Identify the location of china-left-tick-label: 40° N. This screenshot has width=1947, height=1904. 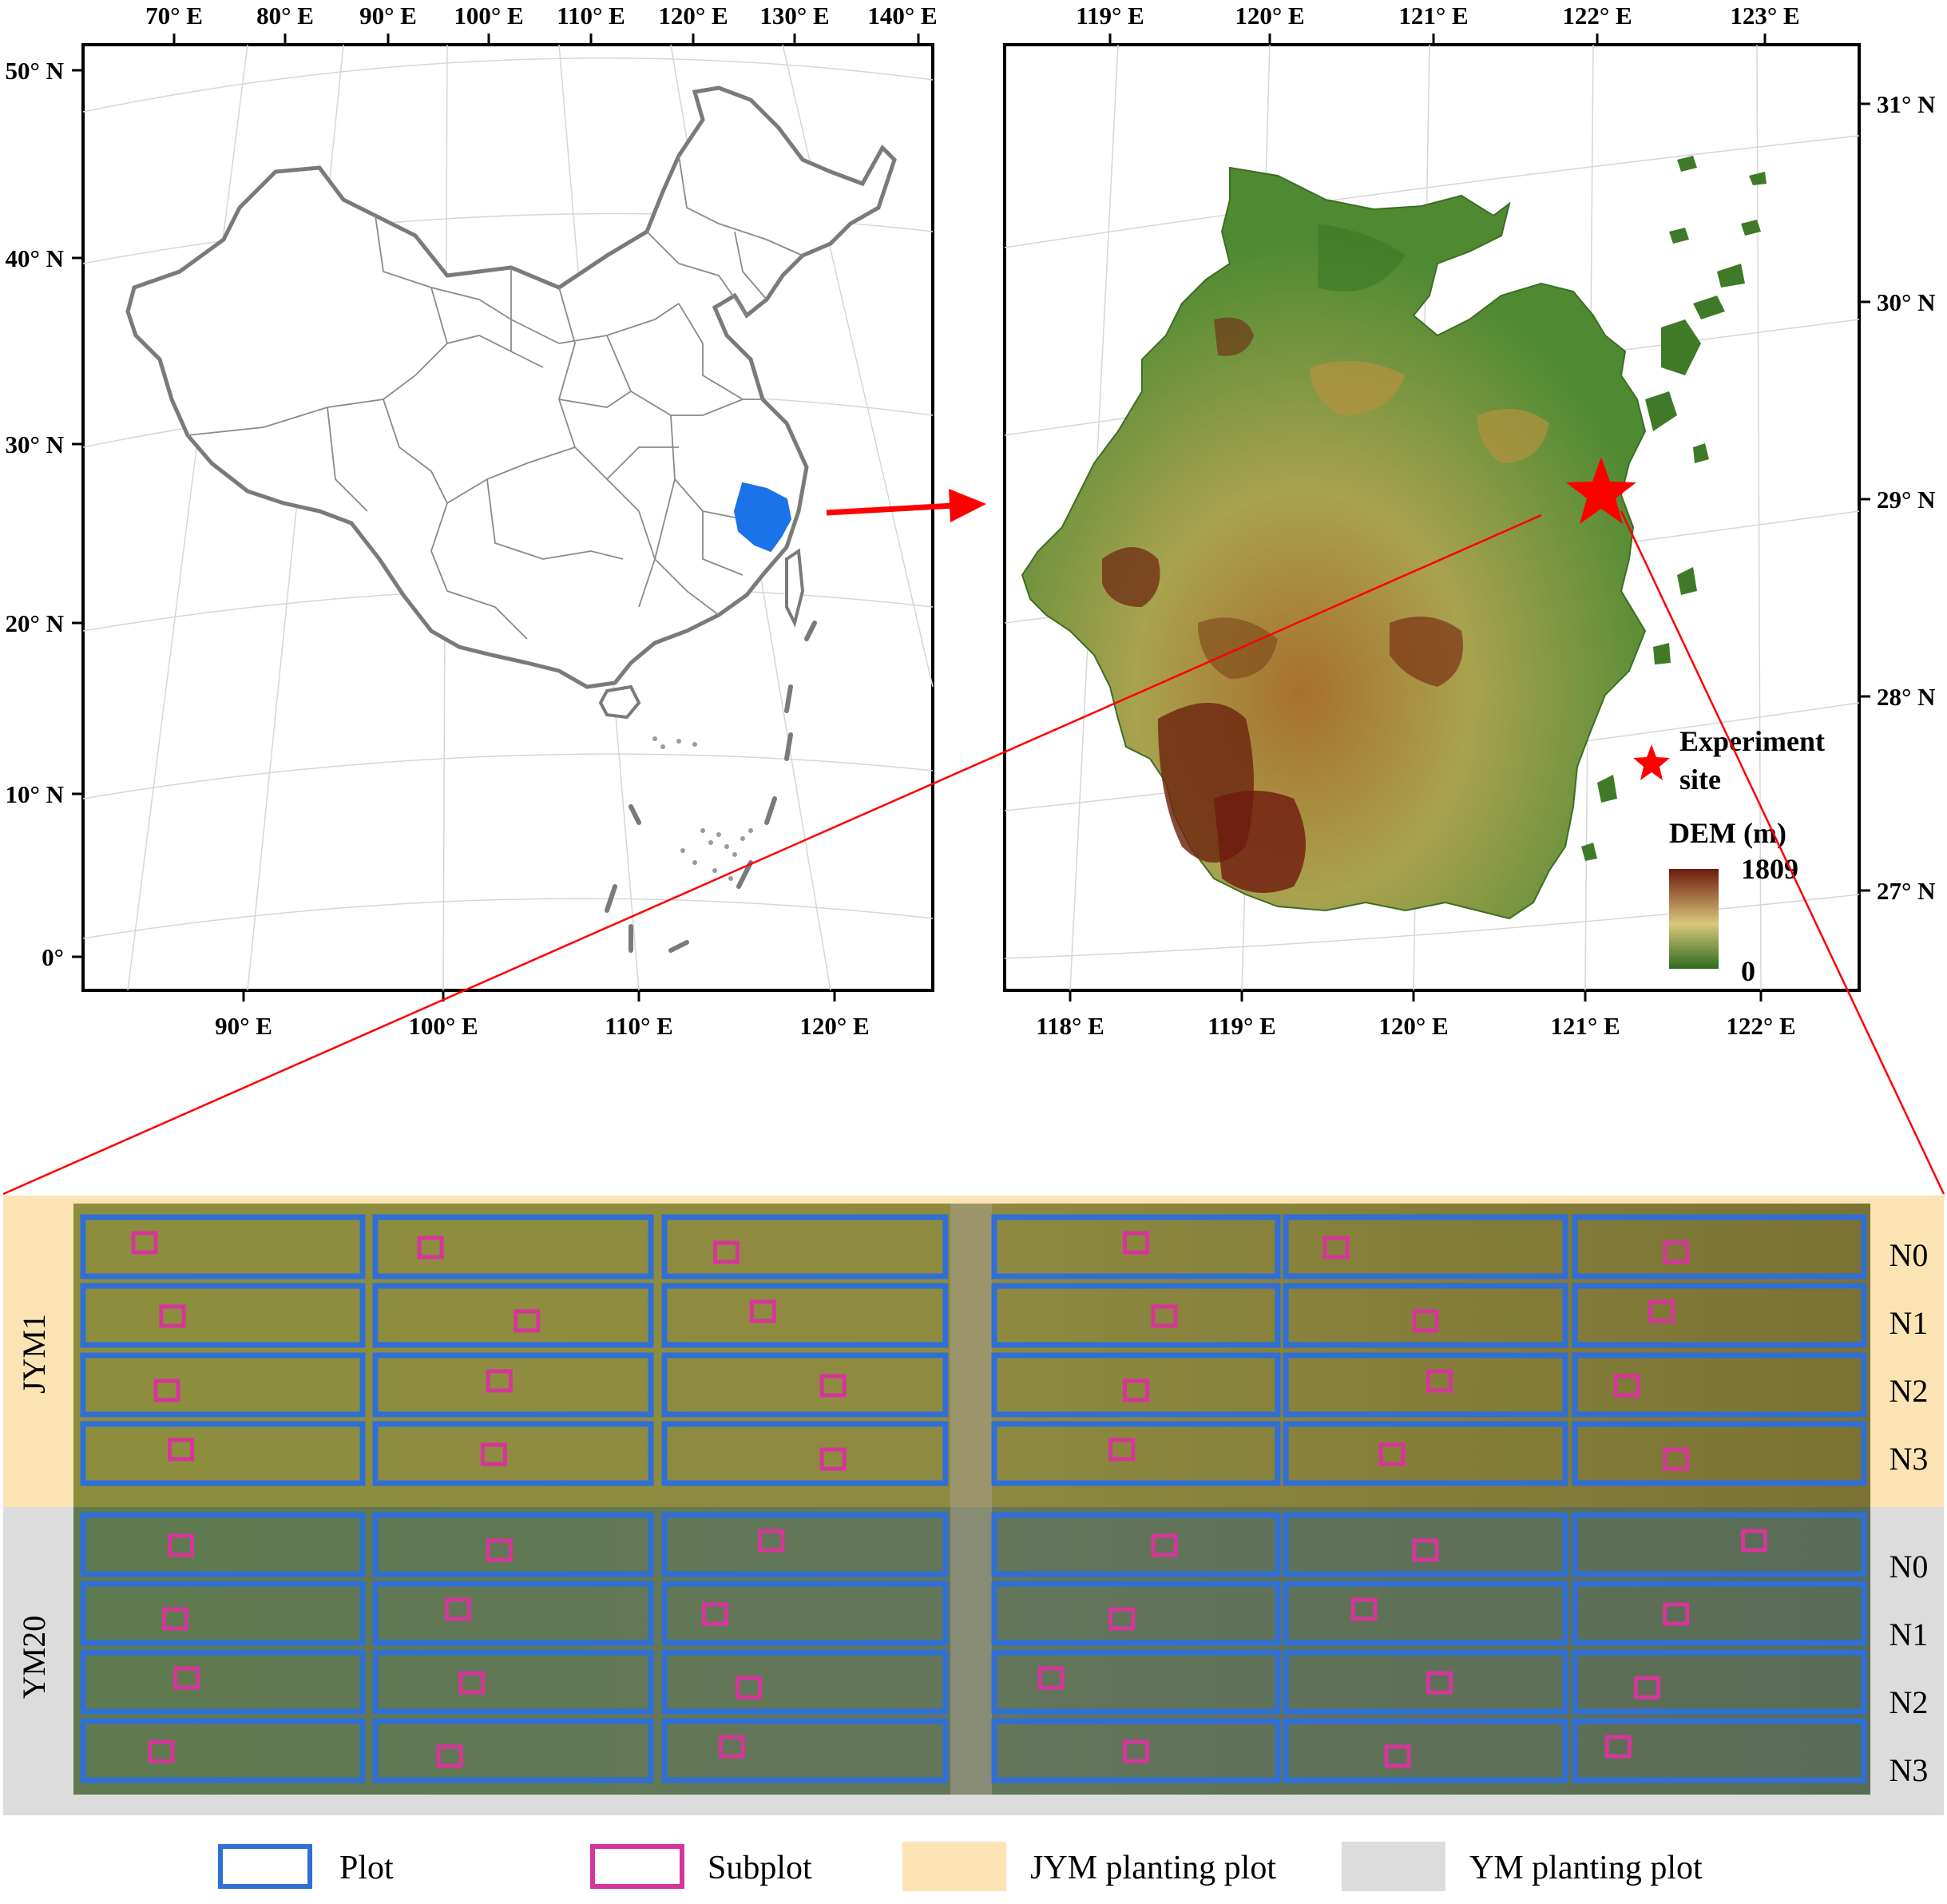
(34, 258).